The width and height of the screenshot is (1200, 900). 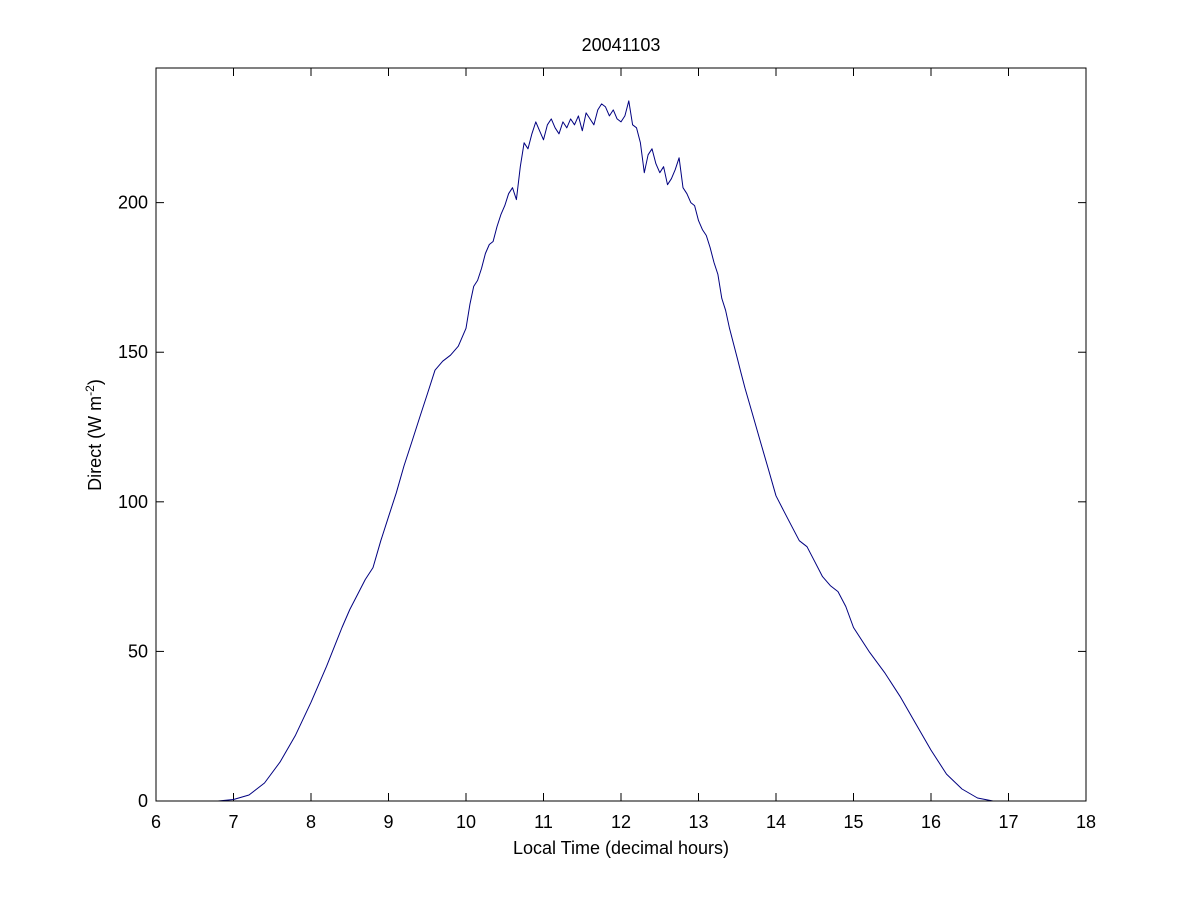 I want to click on y-axis-title-superscript: -2, so click(x=90, y=390).